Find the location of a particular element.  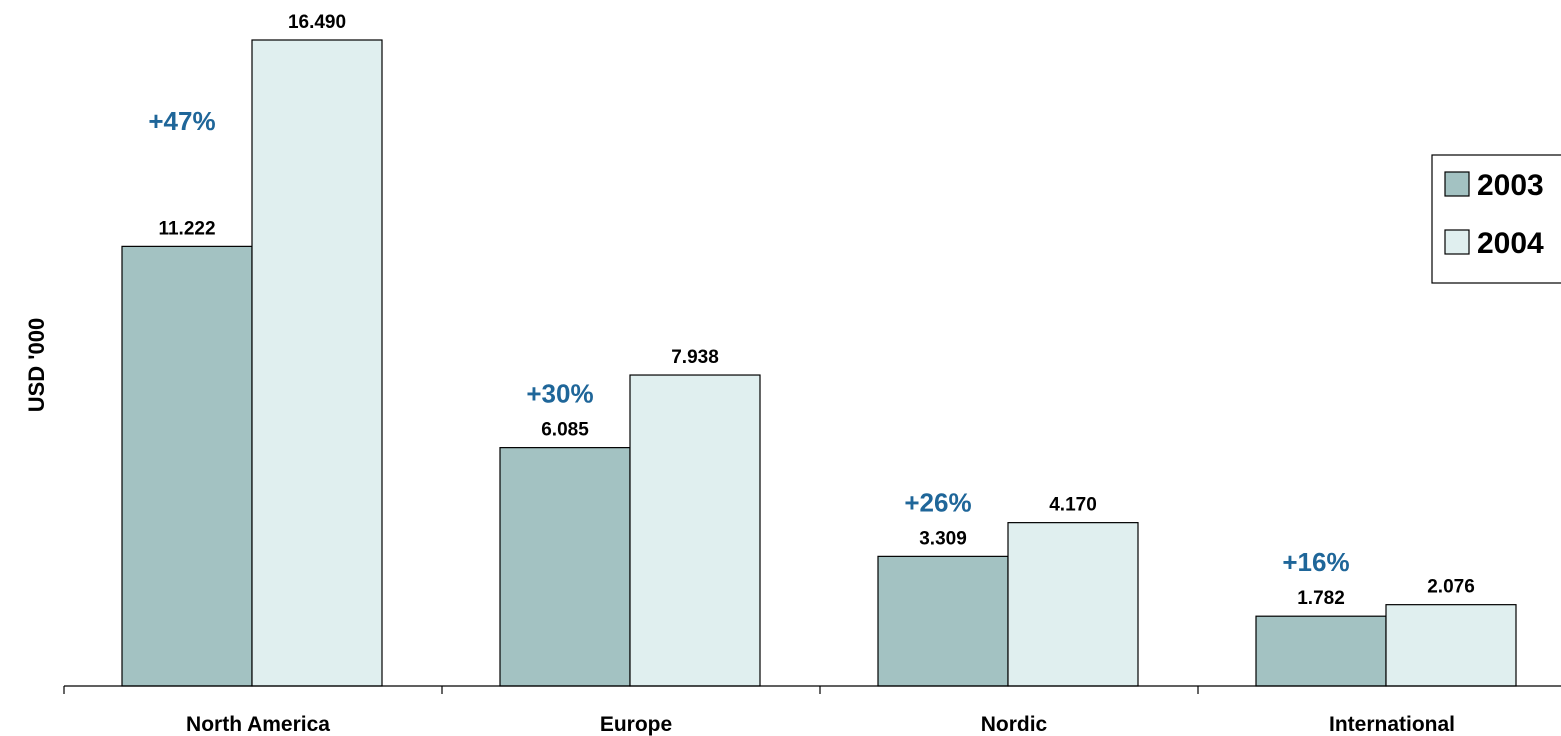

x-tick-label-north-america: North America is located at coordinates (258, 724).